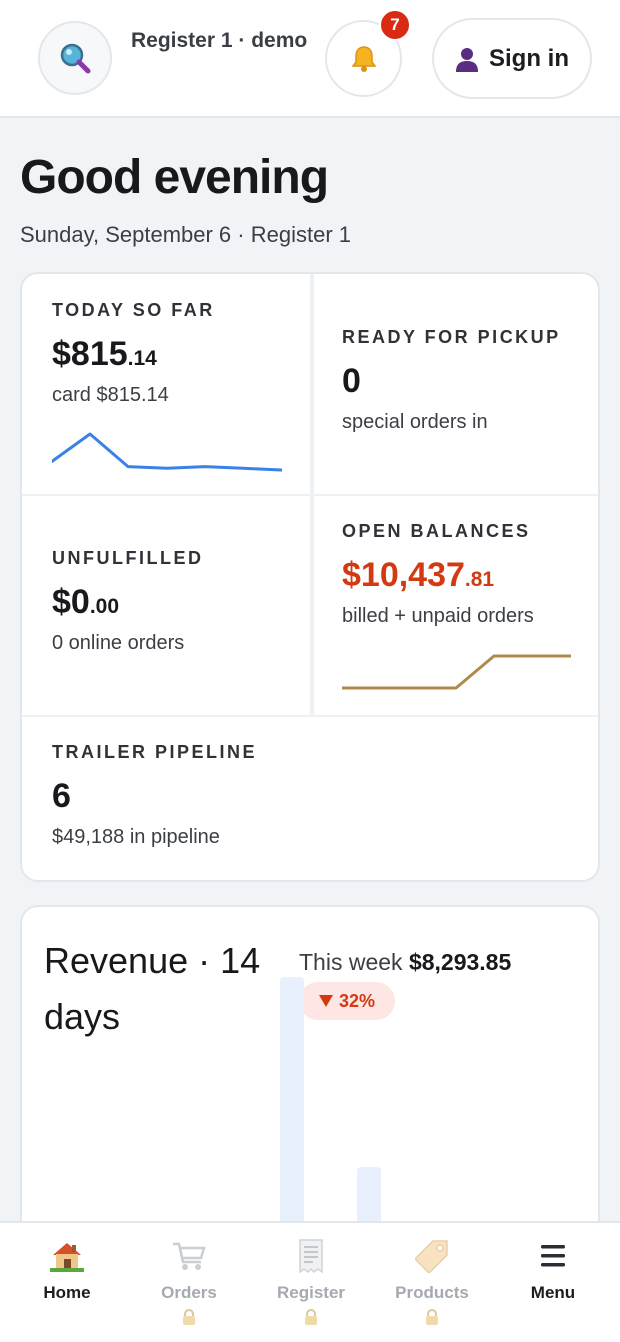 This screenshot has height=1342, width=620. What do you see at coordinates (432, 1282) in the screenshot?
I see `nav-products: Products` at bounding box center [432, 1282].